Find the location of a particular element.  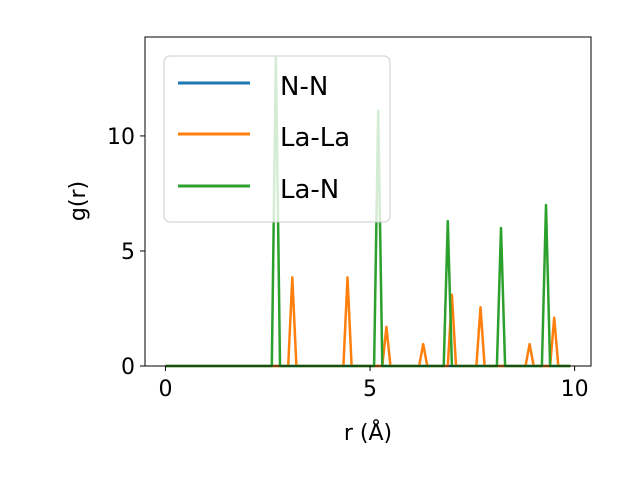

legend: N-N La-La La-N is located at coordinates (277, 139).